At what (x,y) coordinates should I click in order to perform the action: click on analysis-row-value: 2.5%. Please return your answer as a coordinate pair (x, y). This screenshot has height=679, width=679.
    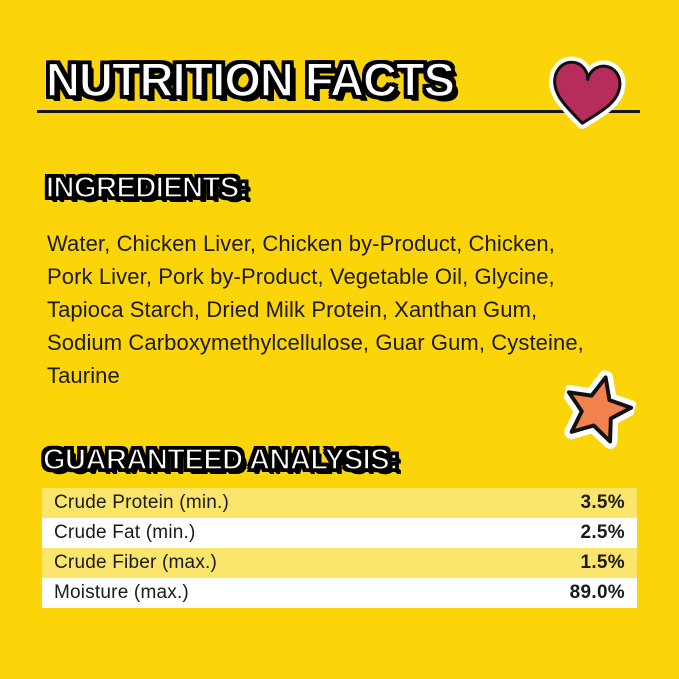
    Looking at the image, I should click on (602, 532).